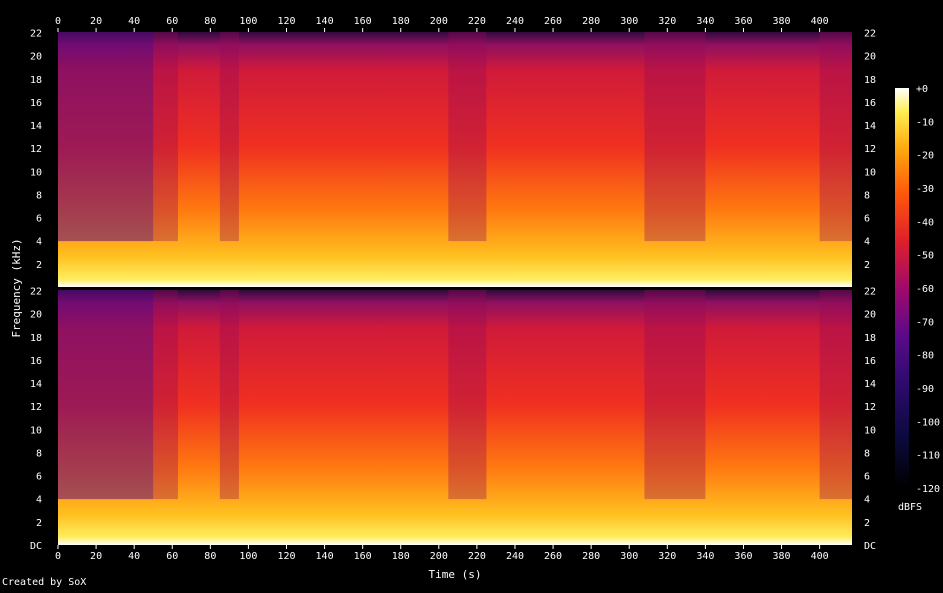 The image size is (943, 593). Describe the element at coordinates (248, 21) in the screenshot. I see `x-tick-label-top: 100` at that location.